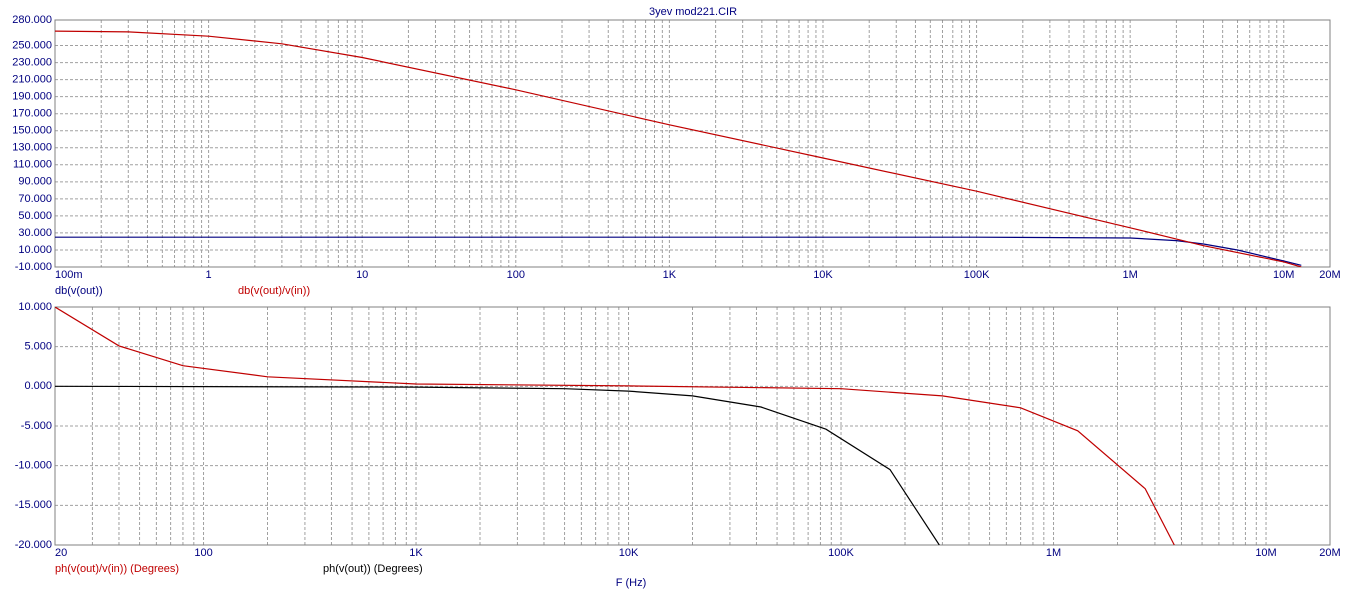  What do you see at coordinates (362, 275) in the screenshot?
I see `x-tick-label: 10` at bounding box center [362, 275].